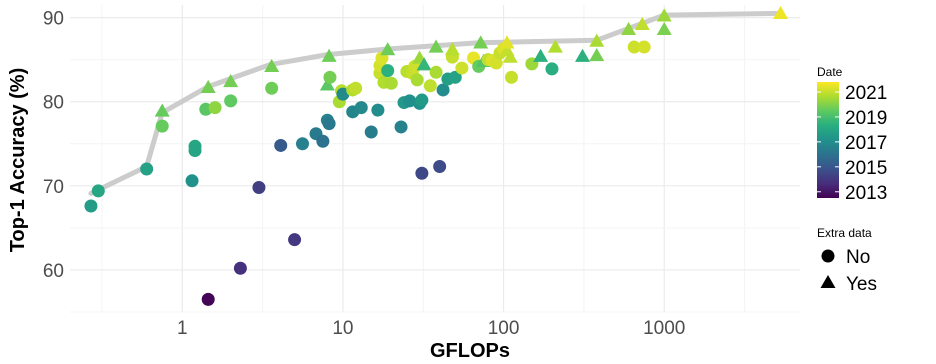 The image size is (936, 364). What do you see at coordinates (342, 328) in the screenshot?
I see `x-tick-label: 10` at bounding box center [342, 328].